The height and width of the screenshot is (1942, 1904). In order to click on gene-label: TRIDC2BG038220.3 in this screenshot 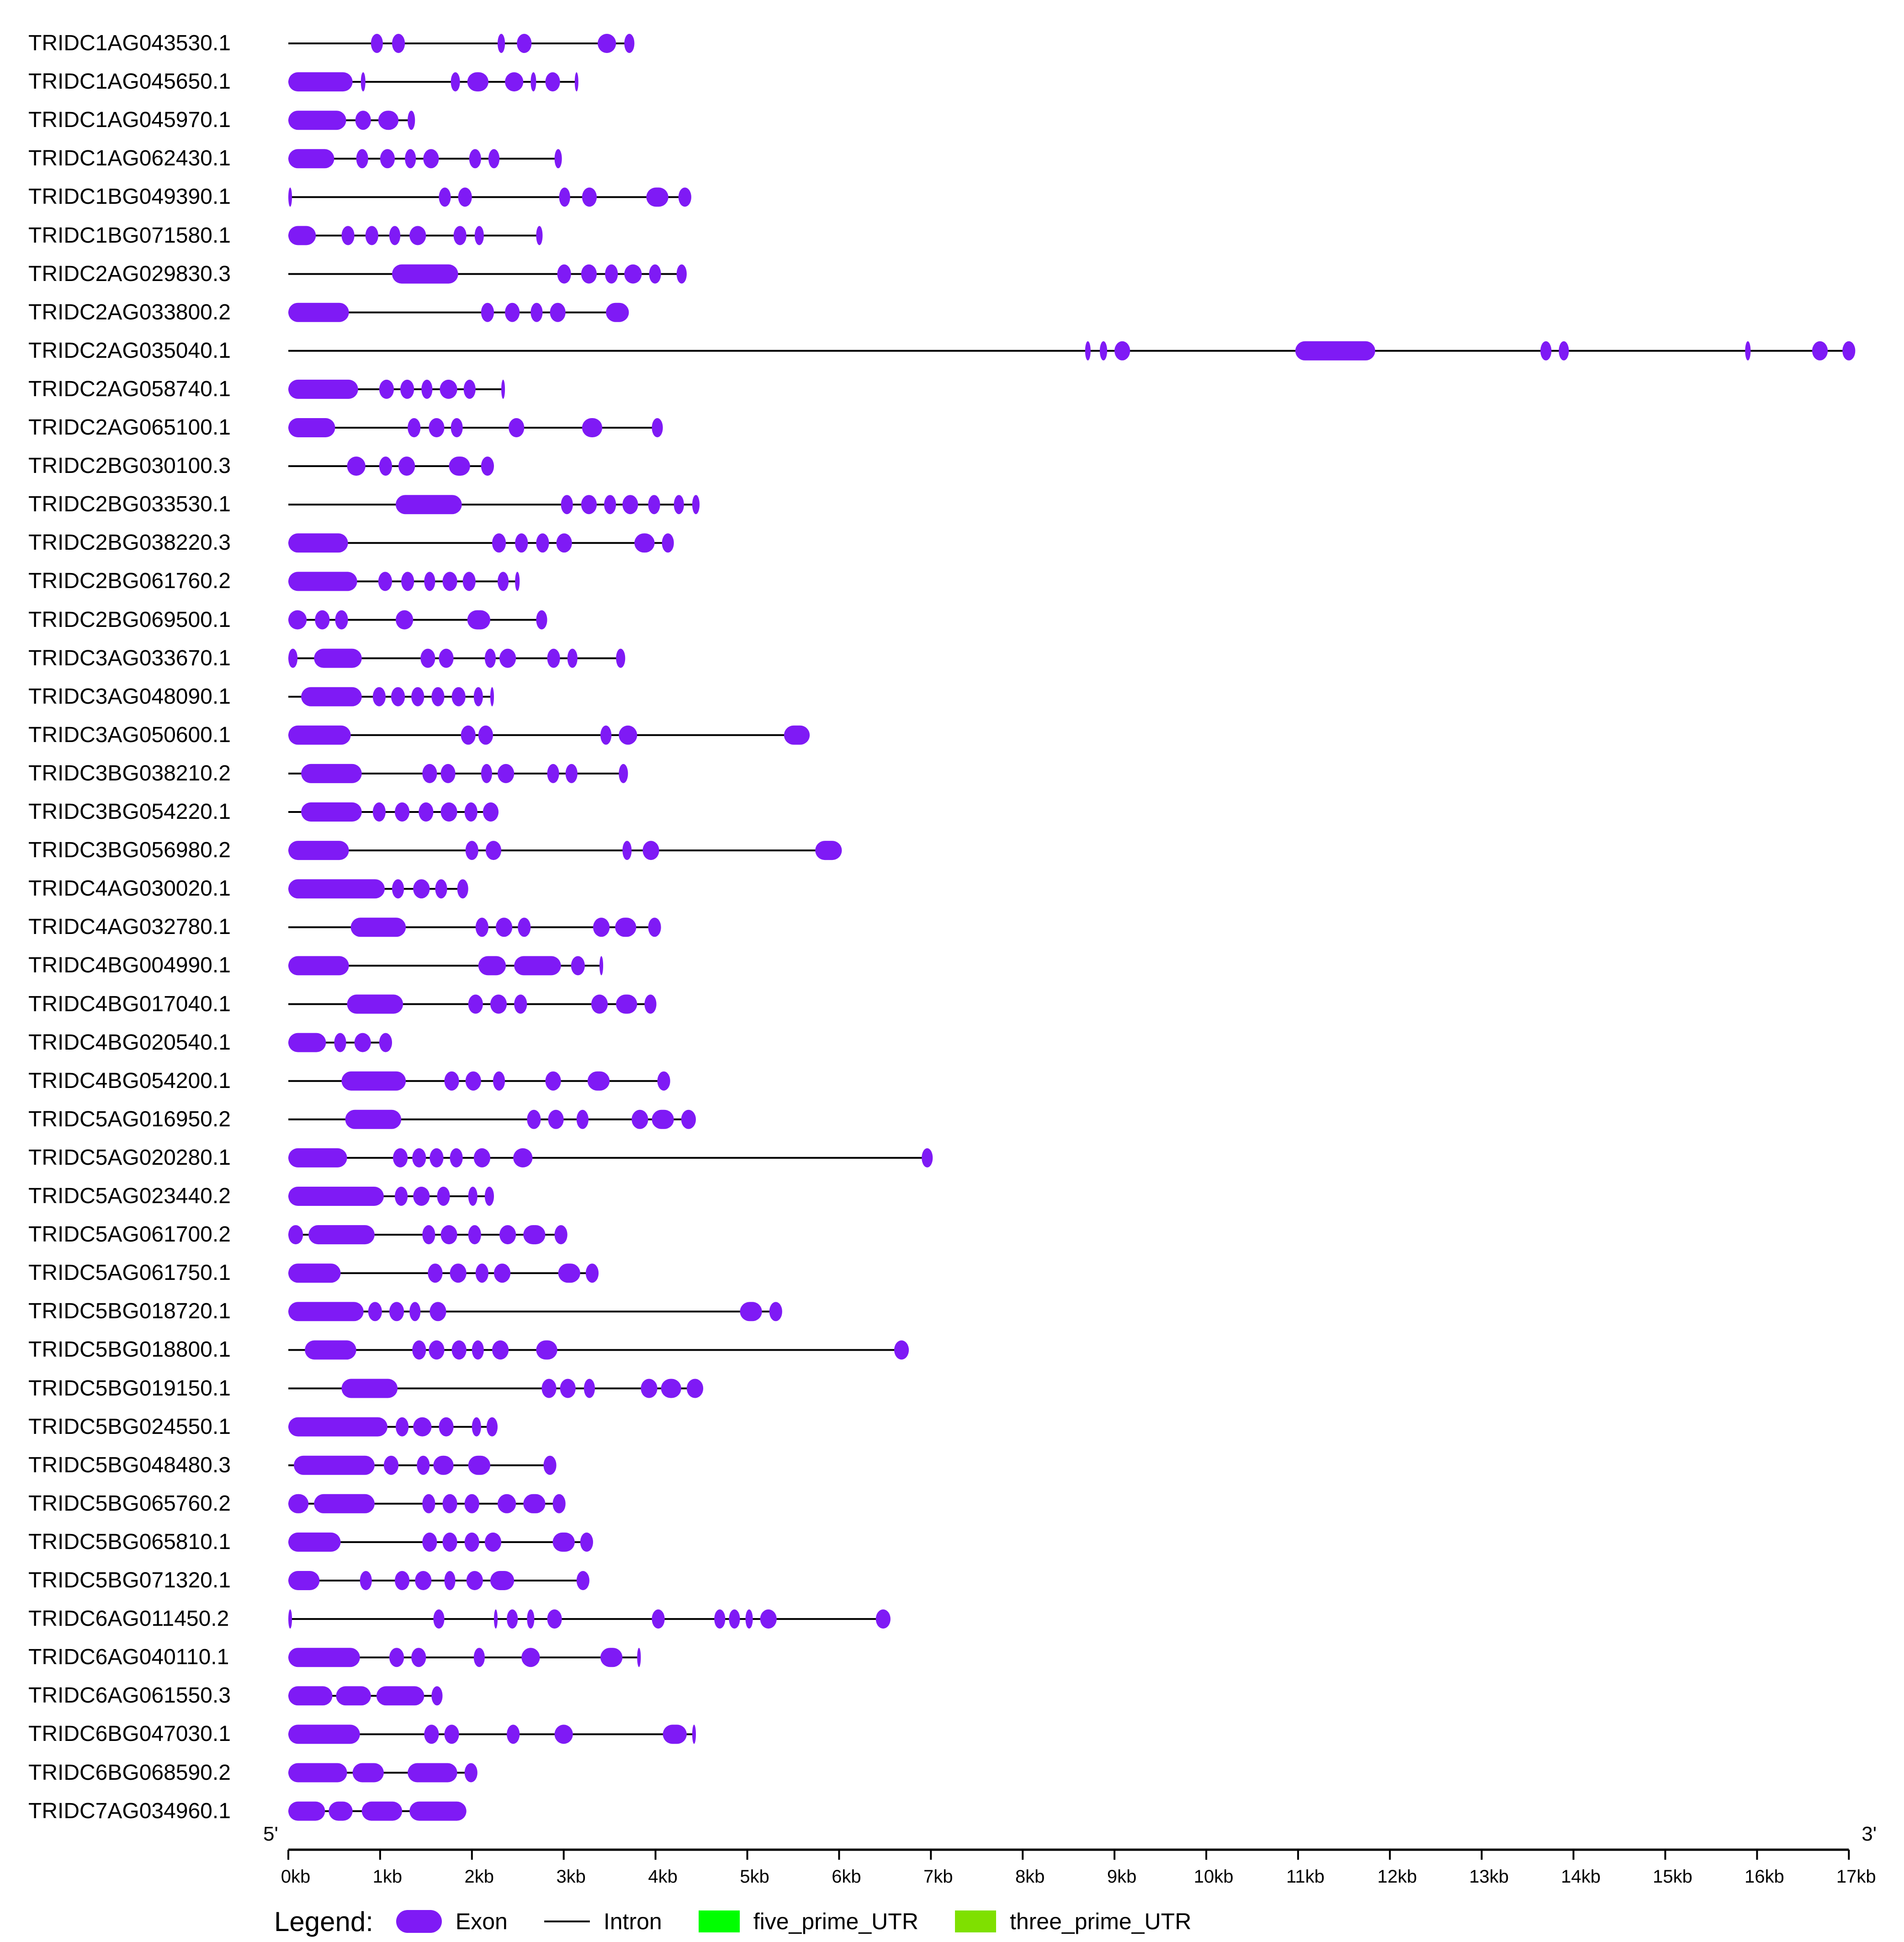, I will do `click(129, 543)`.